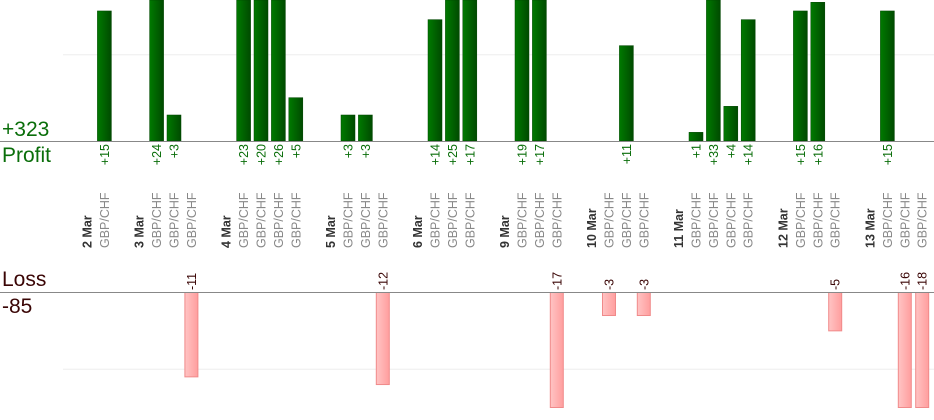 This screenshot has height=420, width=934. Describe the element at coordinates (836, 284) in the screenshot. I see `loss-value-label: -5` at that location.